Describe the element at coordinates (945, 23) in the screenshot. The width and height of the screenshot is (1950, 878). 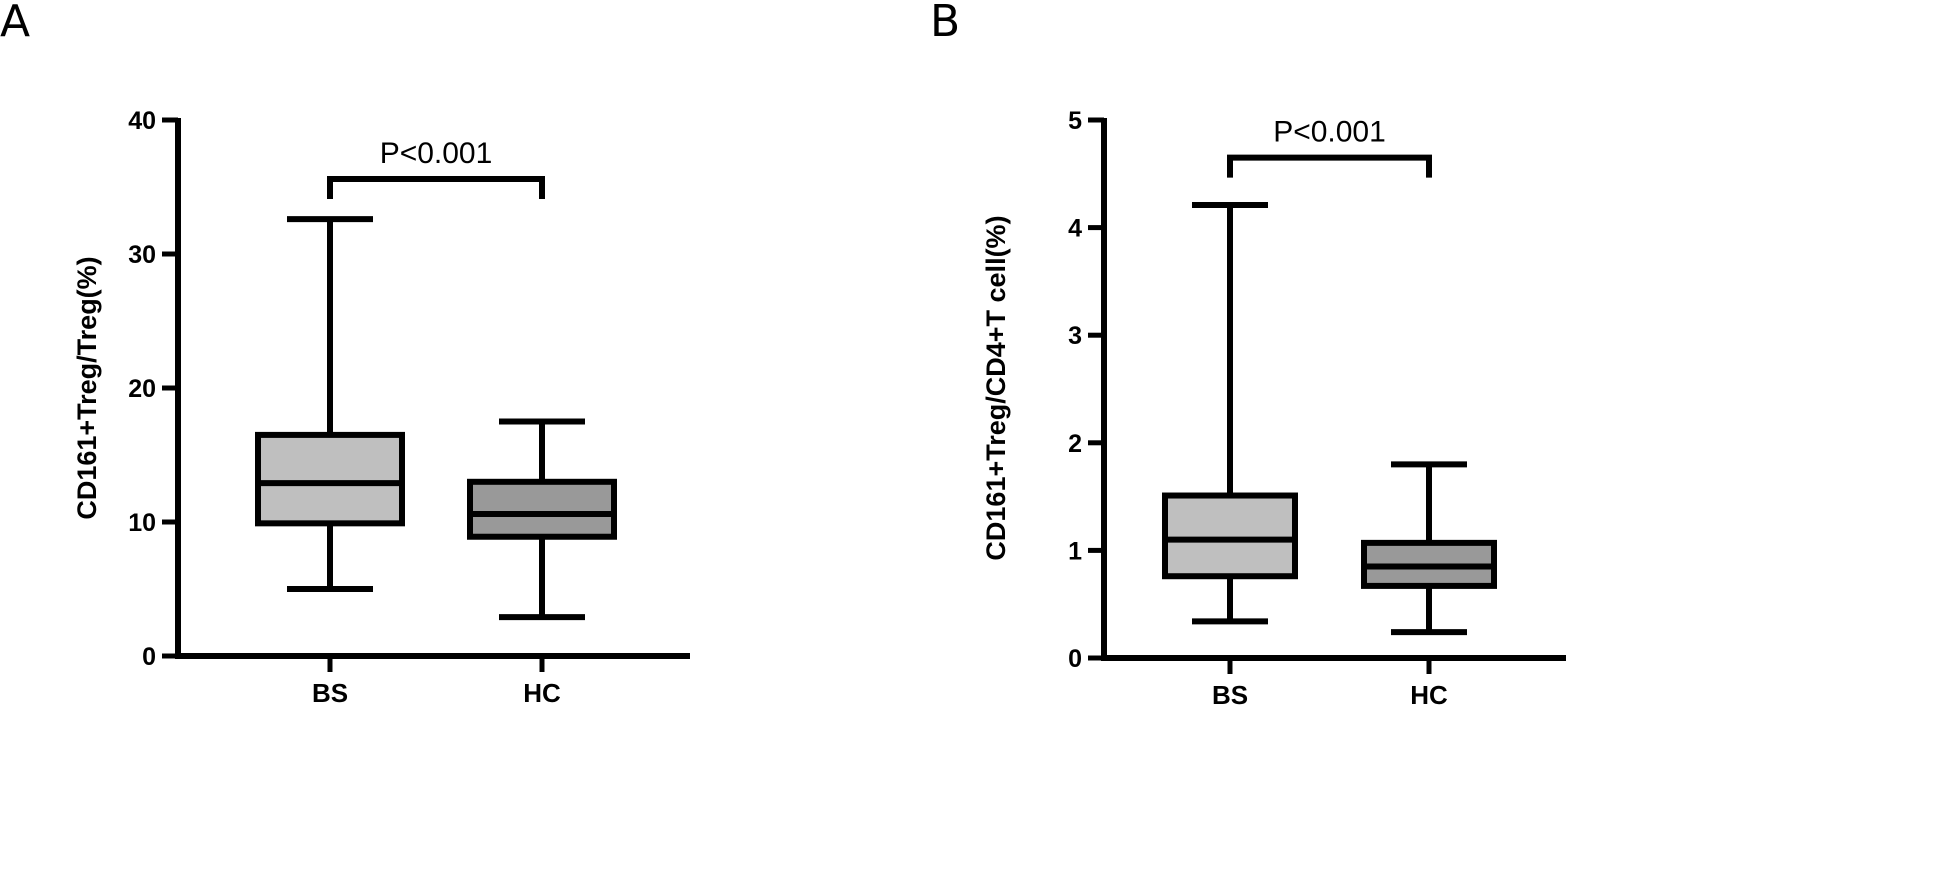
I see `panel-label: B` at that location.